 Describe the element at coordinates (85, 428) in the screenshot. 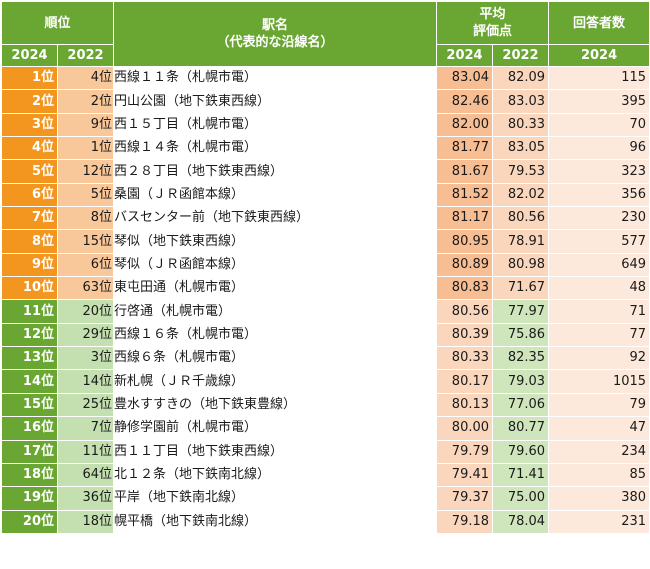

I see `rank-2022-cell: 7位` at that location.